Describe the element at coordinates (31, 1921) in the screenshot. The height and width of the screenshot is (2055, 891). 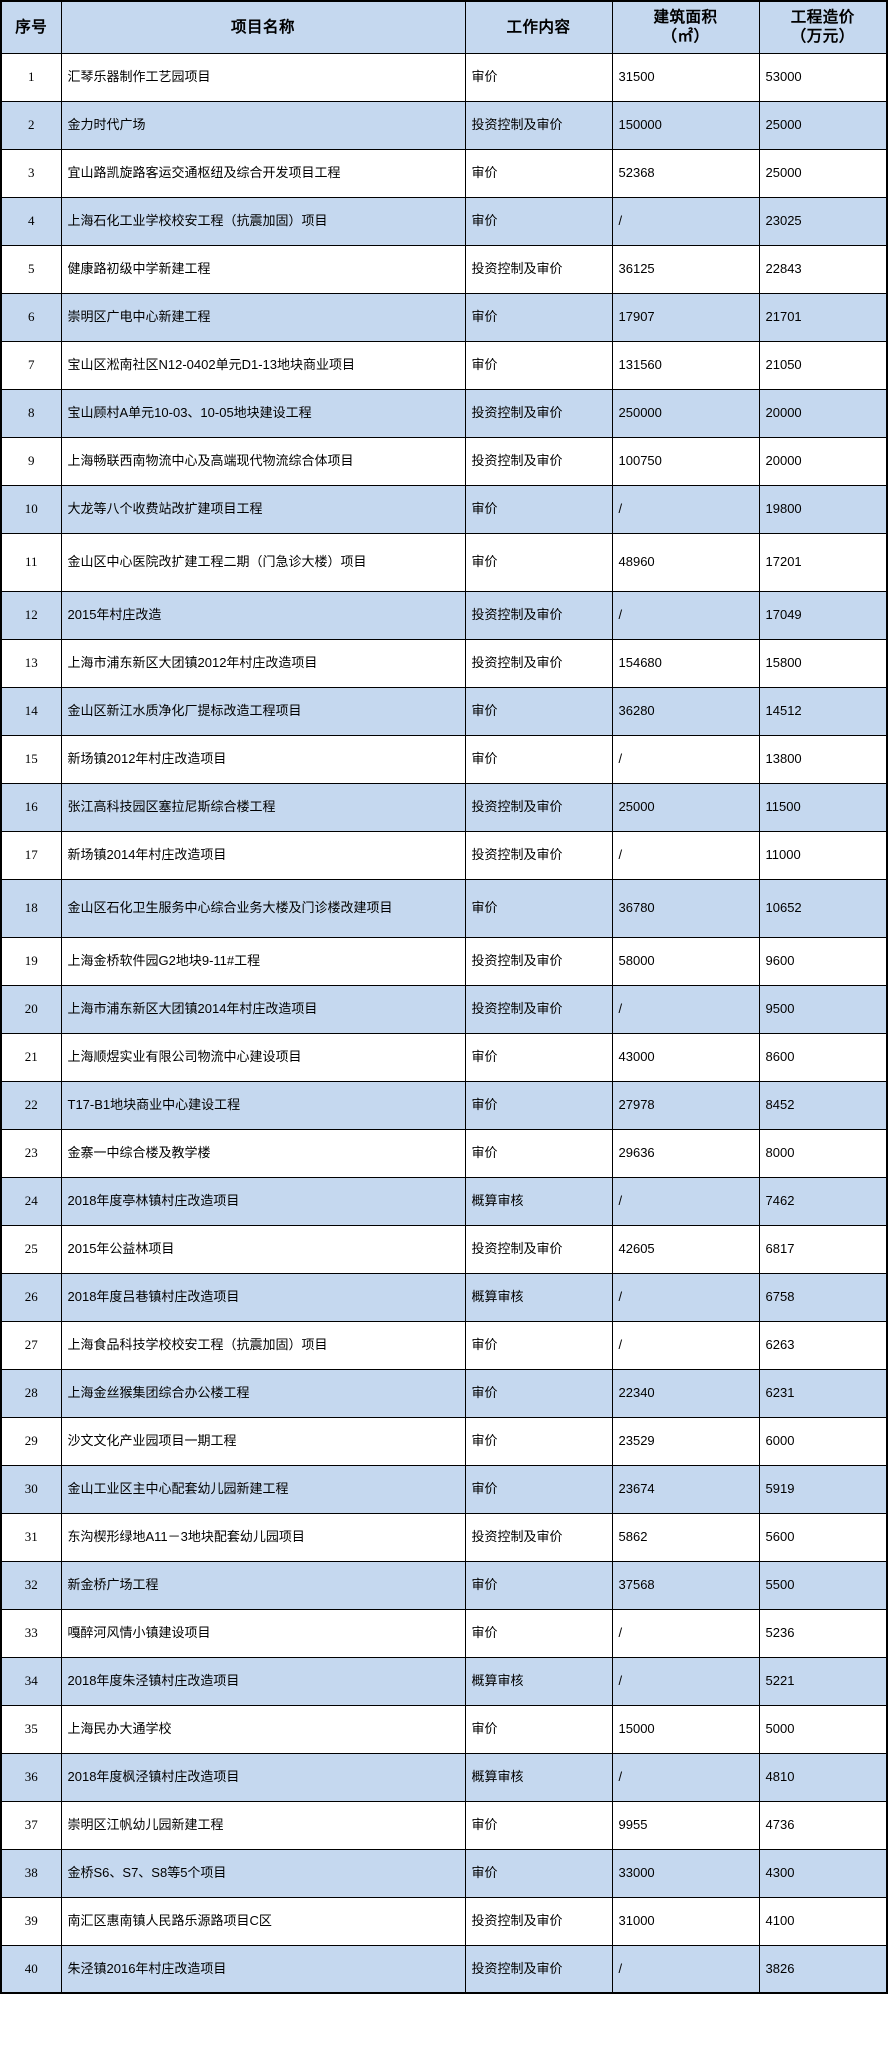
I see `cell-index: 39` at that location.